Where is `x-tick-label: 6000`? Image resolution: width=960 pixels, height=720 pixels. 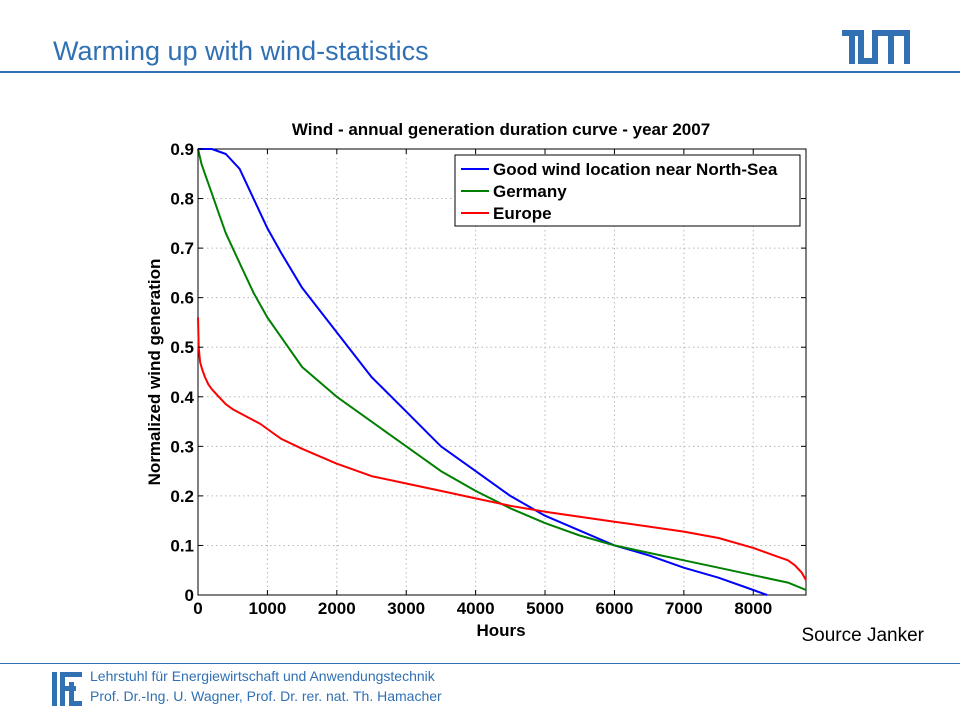
x-tick-label: 6000 is located at coordinates (615, 608).